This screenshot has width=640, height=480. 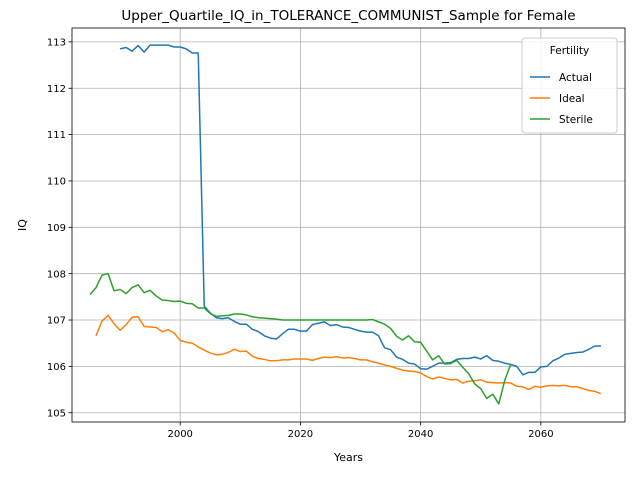 What do you see at coordinates (56, 321) in the screenshot?
I see `y-tick-label: 107` at bounding box center [56, 321].